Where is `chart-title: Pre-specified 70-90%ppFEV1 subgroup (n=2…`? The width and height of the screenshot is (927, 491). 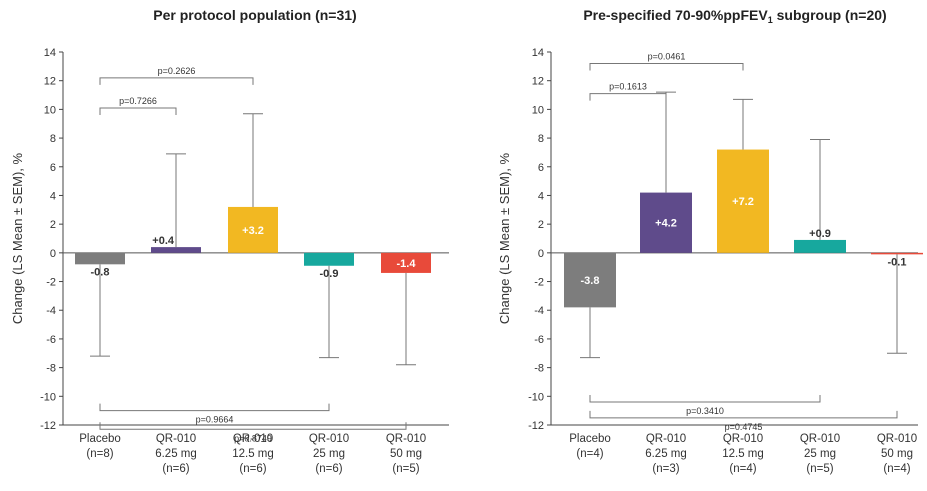 chart-title: Pre-specified 70-90%ppFEV1 subgroup (n=2… is located at coordinates (734, 16).